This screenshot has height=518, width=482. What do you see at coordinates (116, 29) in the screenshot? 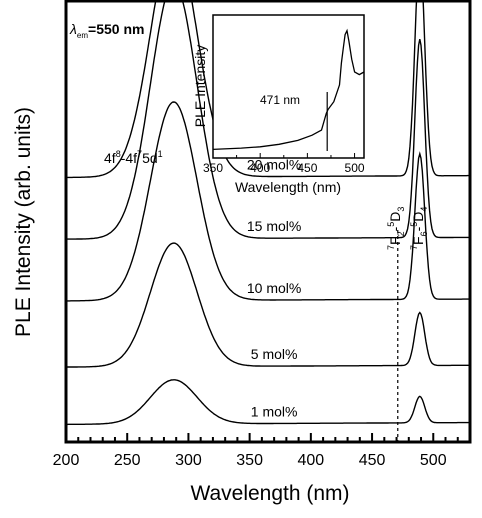
I see `lambda-value: =550 nm` at bounding box center [116, 29].